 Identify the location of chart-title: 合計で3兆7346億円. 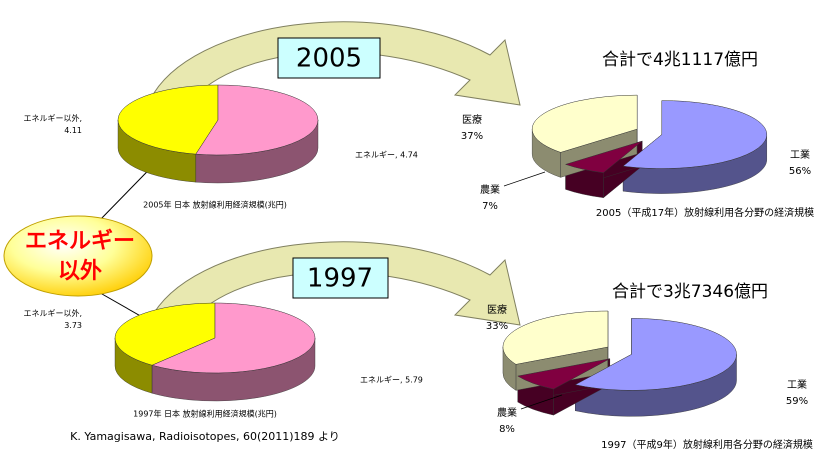
(690, 292).